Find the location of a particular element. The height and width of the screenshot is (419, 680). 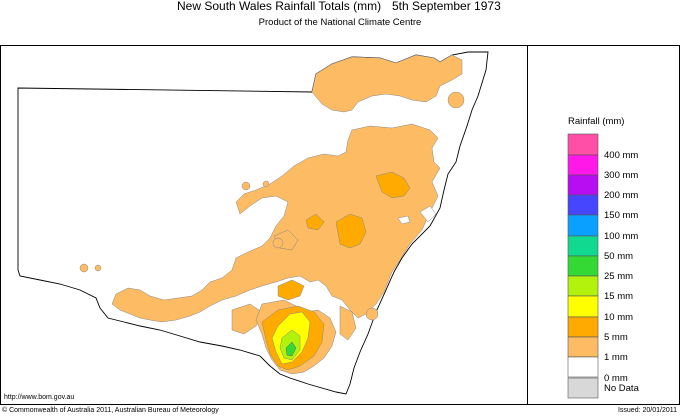

issued-date: Issued: 20/01/2011 is located at coordinates (647, 410).